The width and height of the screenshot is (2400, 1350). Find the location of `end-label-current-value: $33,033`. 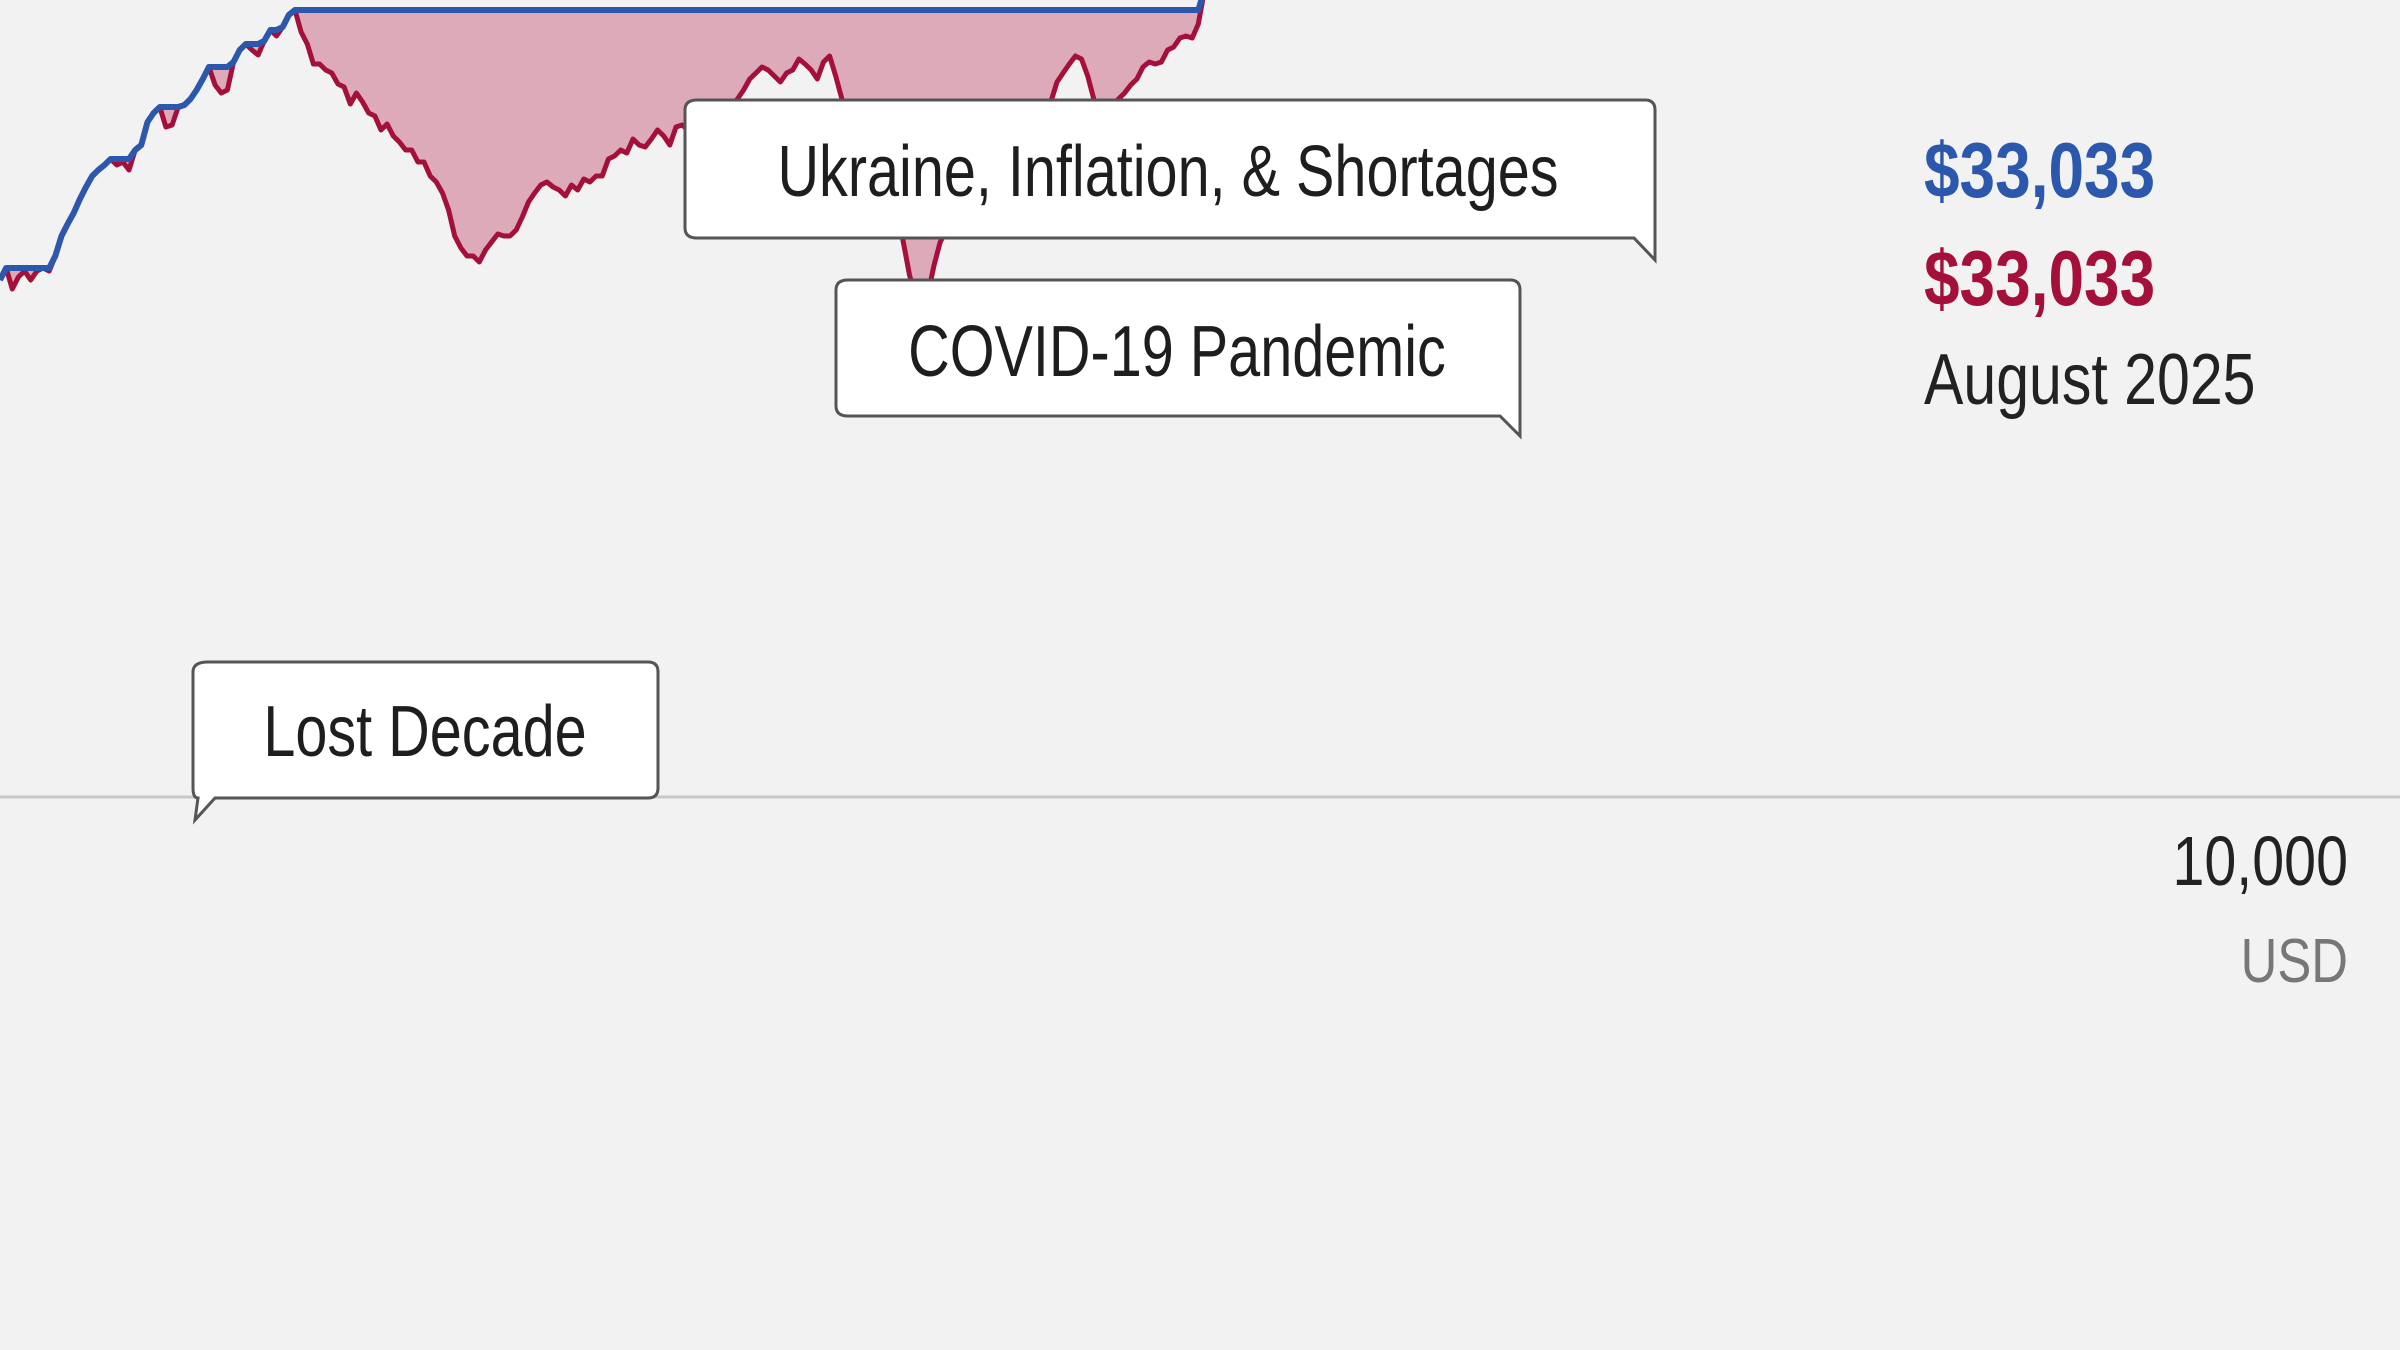

end-label-current-value: $33,033 is located at coordinates (2039, 278).